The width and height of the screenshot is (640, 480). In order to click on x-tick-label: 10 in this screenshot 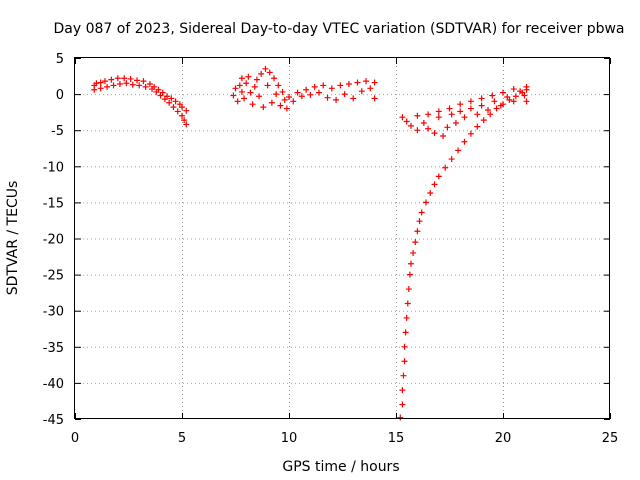, I will do `click(289, 438)`.